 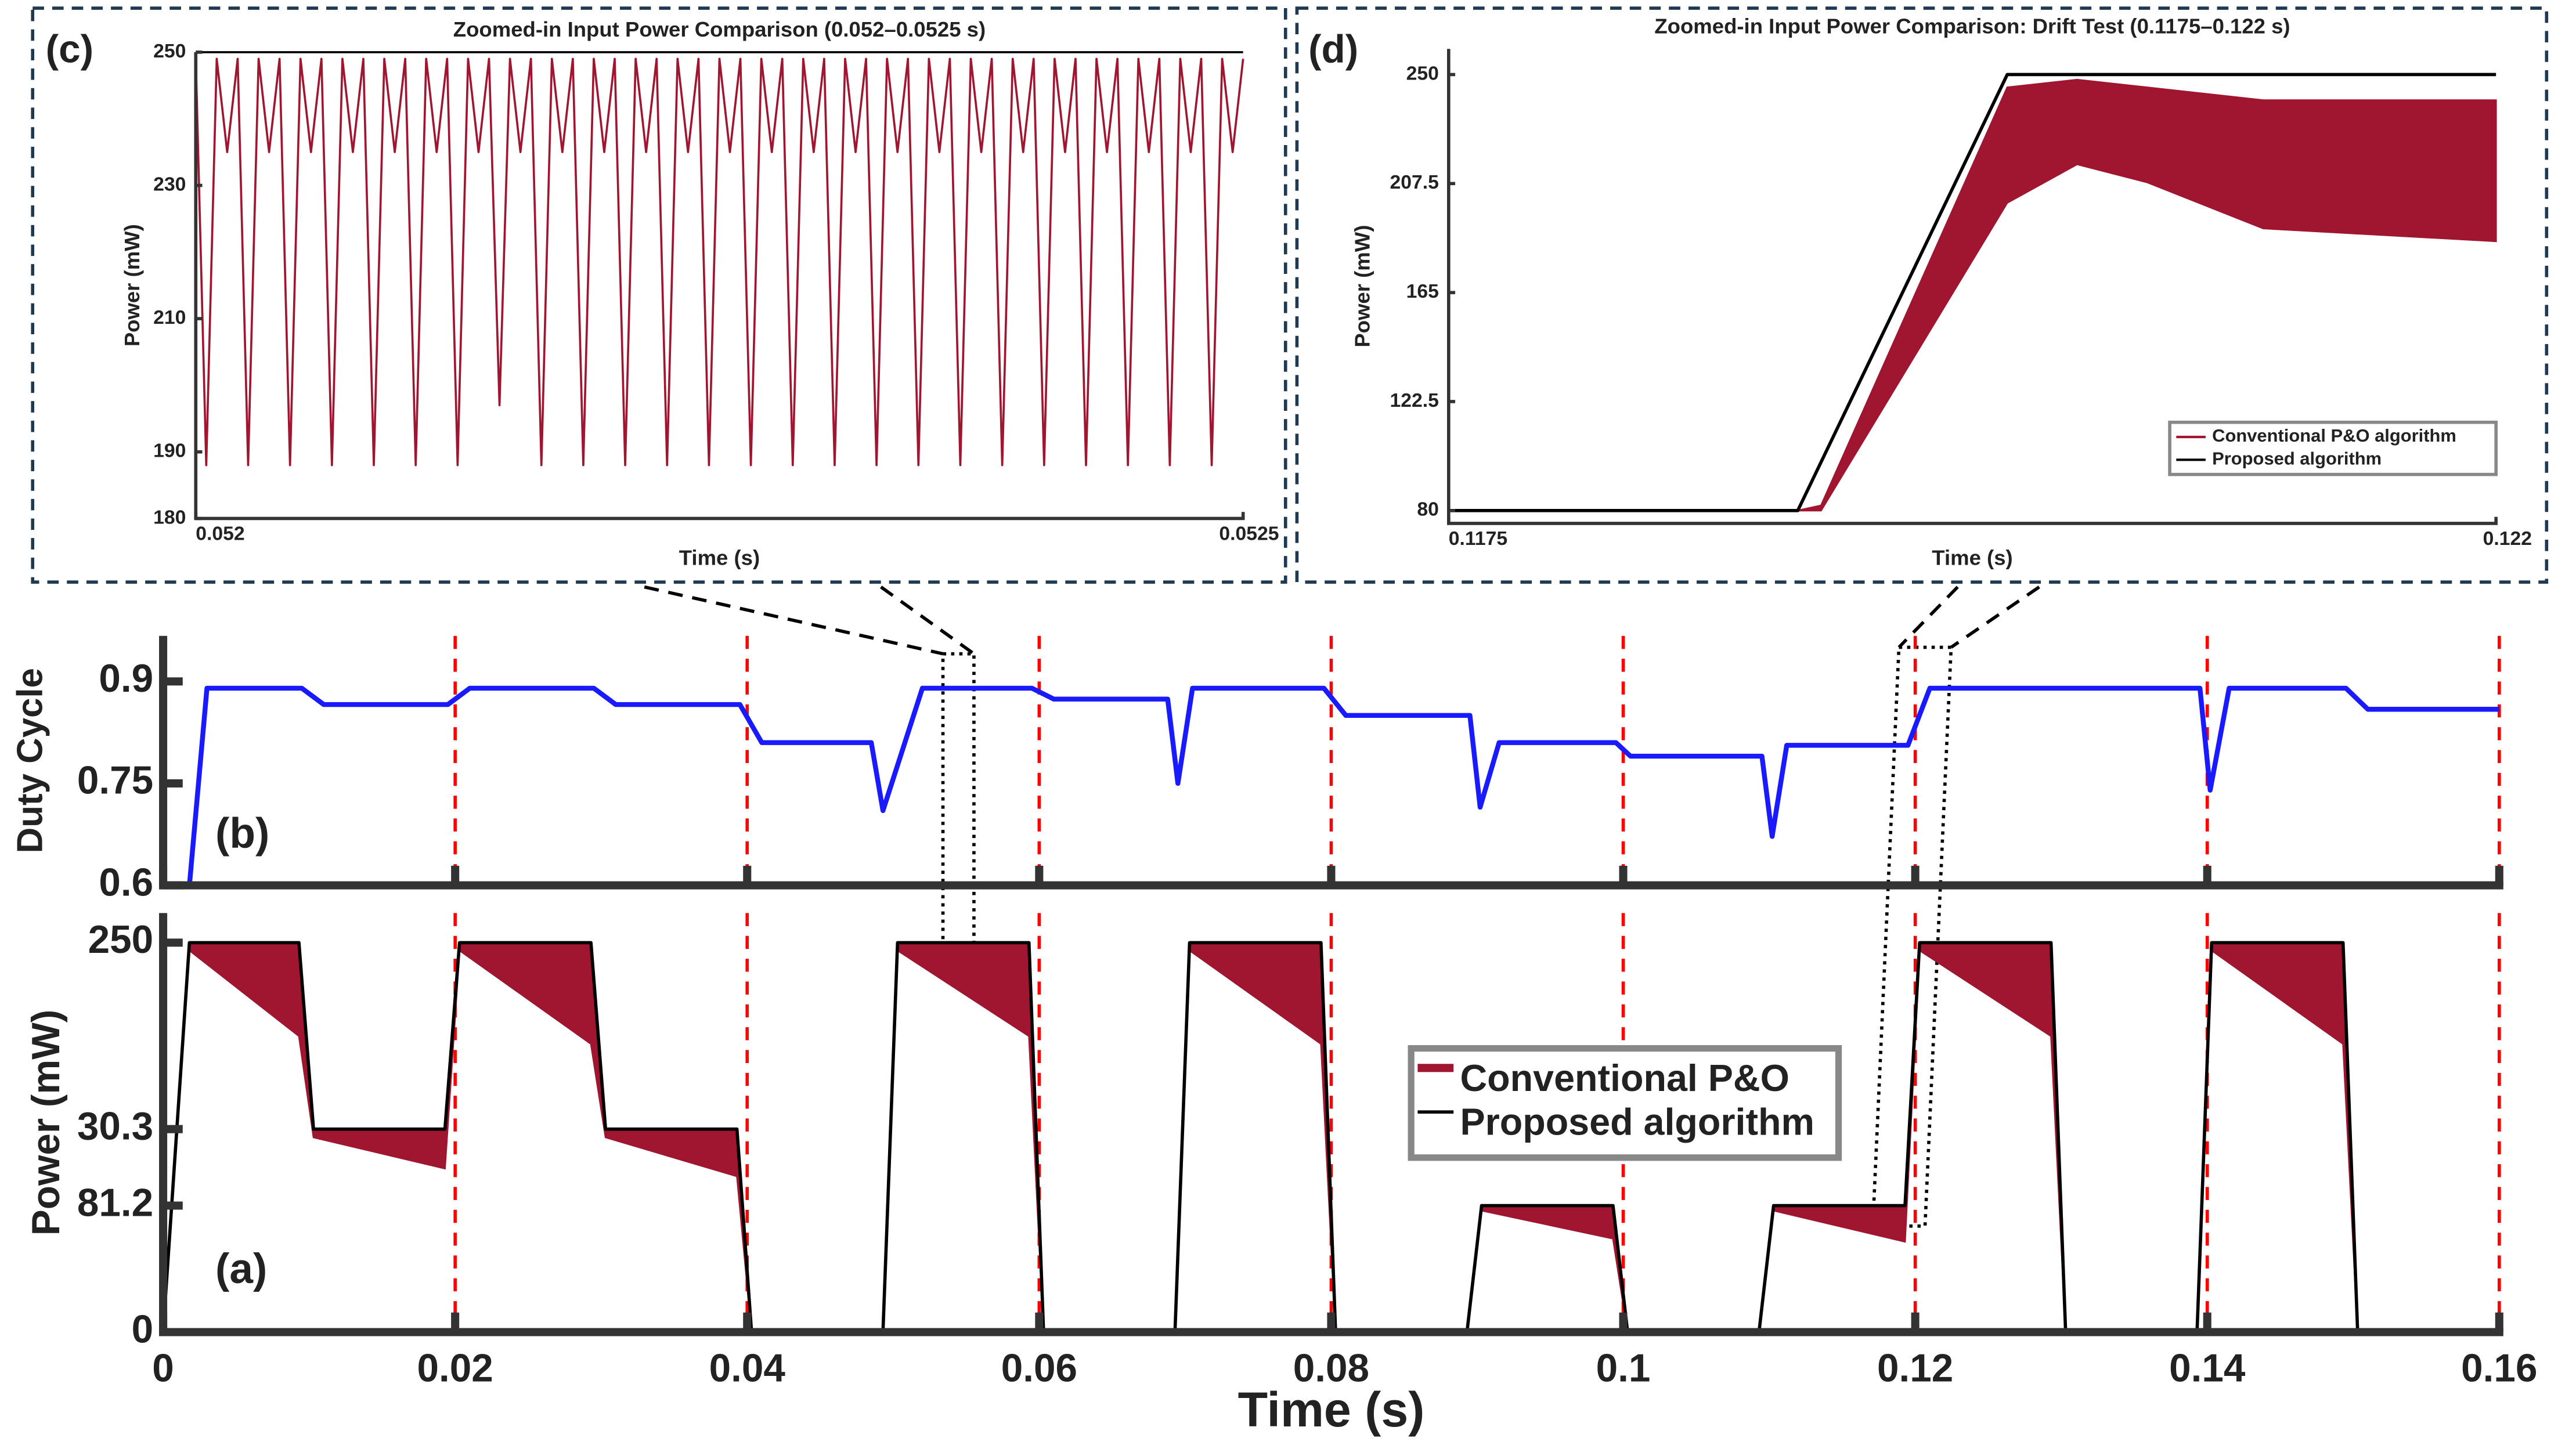 I want to click on y-tick-label: 0, so click(x=143, y=1329).